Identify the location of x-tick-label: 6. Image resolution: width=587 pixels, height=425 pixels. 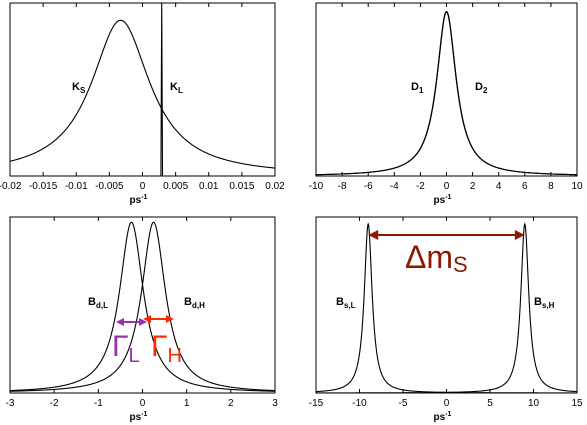
(525, 186).